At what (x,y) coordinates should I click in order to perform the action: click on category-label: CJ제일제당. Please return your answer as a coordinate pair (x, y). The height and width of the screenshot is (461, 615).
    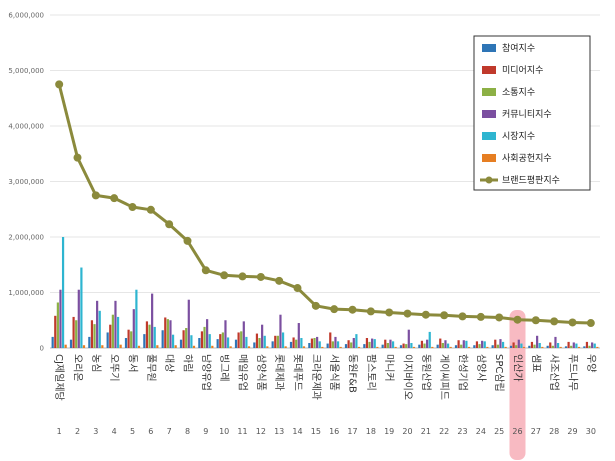
    Looking at the image, I should click on (59, 377).